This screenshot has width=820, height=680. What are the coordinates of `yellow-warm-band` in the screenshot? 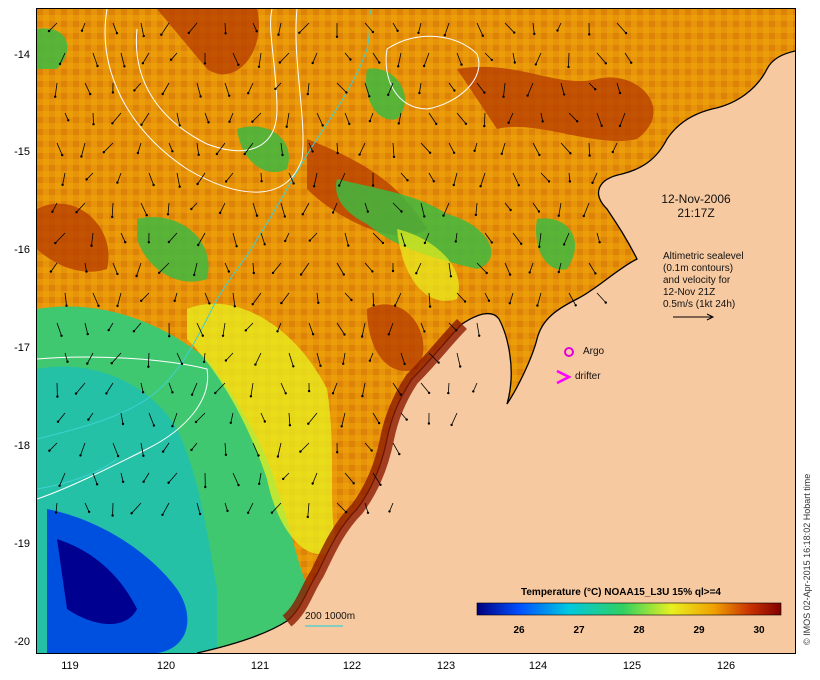 It's located at (262, 429).